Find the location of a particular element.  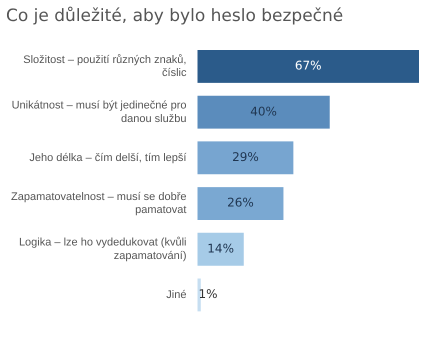

data-label: 67% is located at coordinates (308, 65).